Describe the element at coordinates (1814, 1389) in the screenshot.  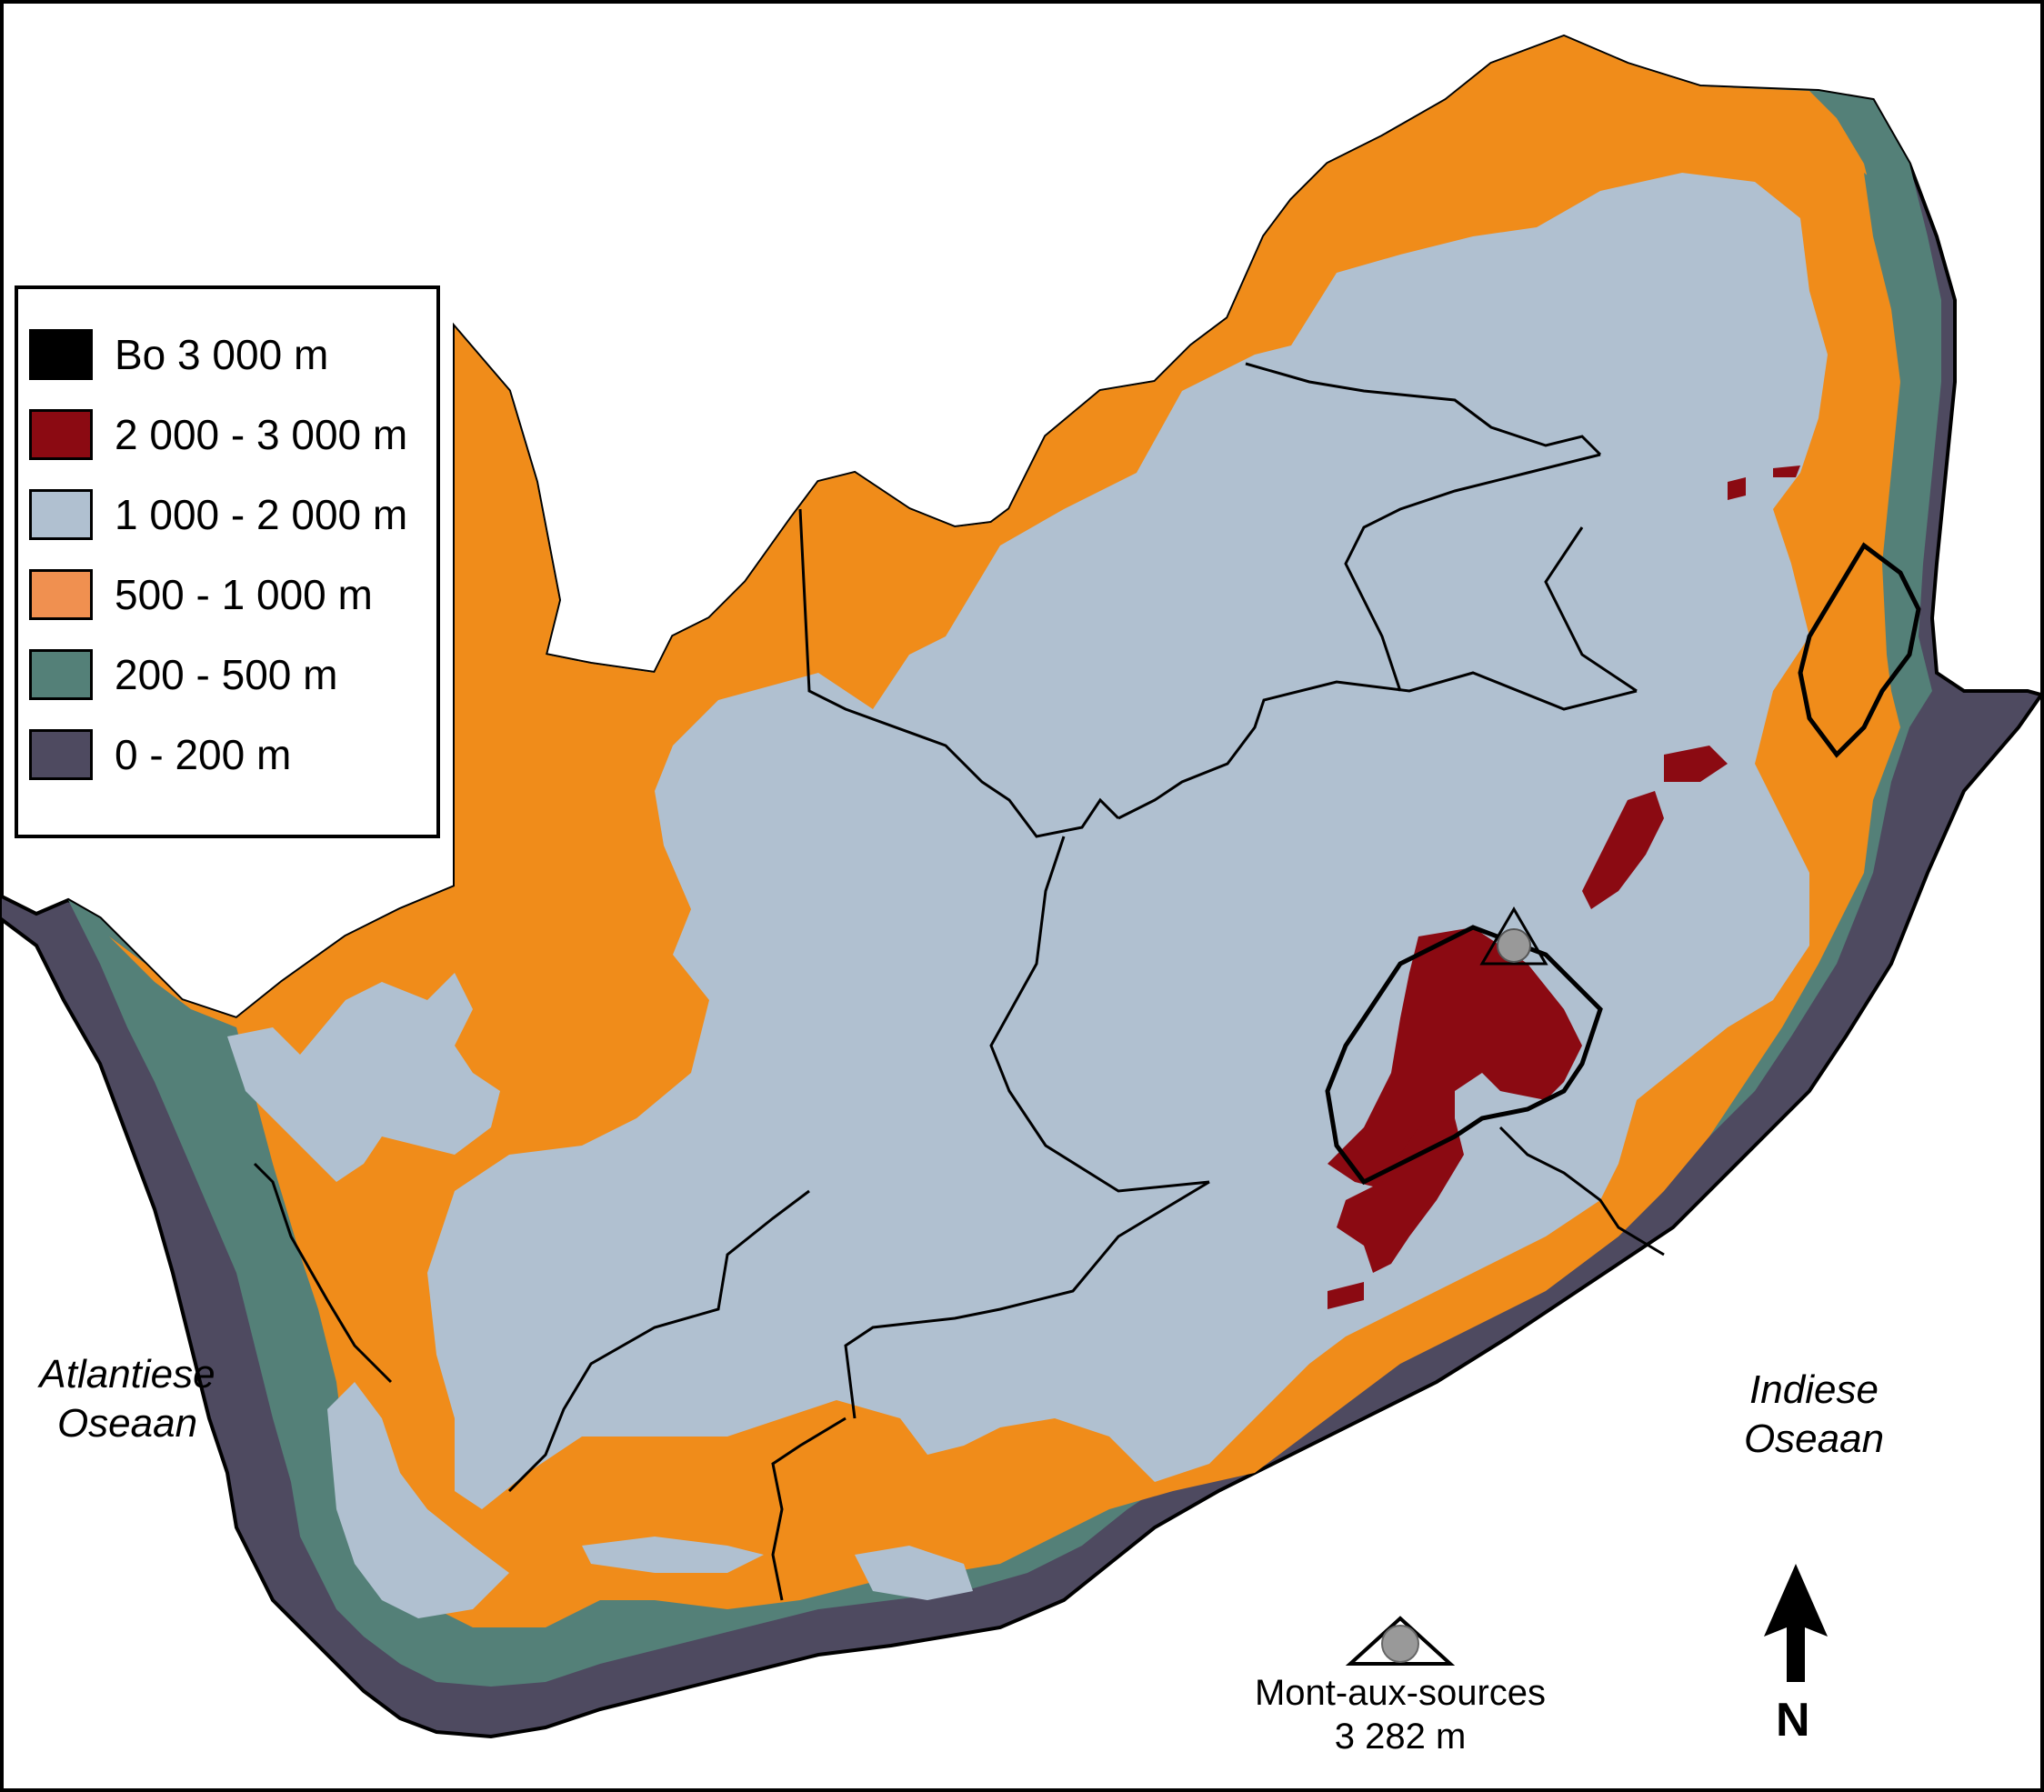
I see `ocean-label-line: Indiese` at that location.